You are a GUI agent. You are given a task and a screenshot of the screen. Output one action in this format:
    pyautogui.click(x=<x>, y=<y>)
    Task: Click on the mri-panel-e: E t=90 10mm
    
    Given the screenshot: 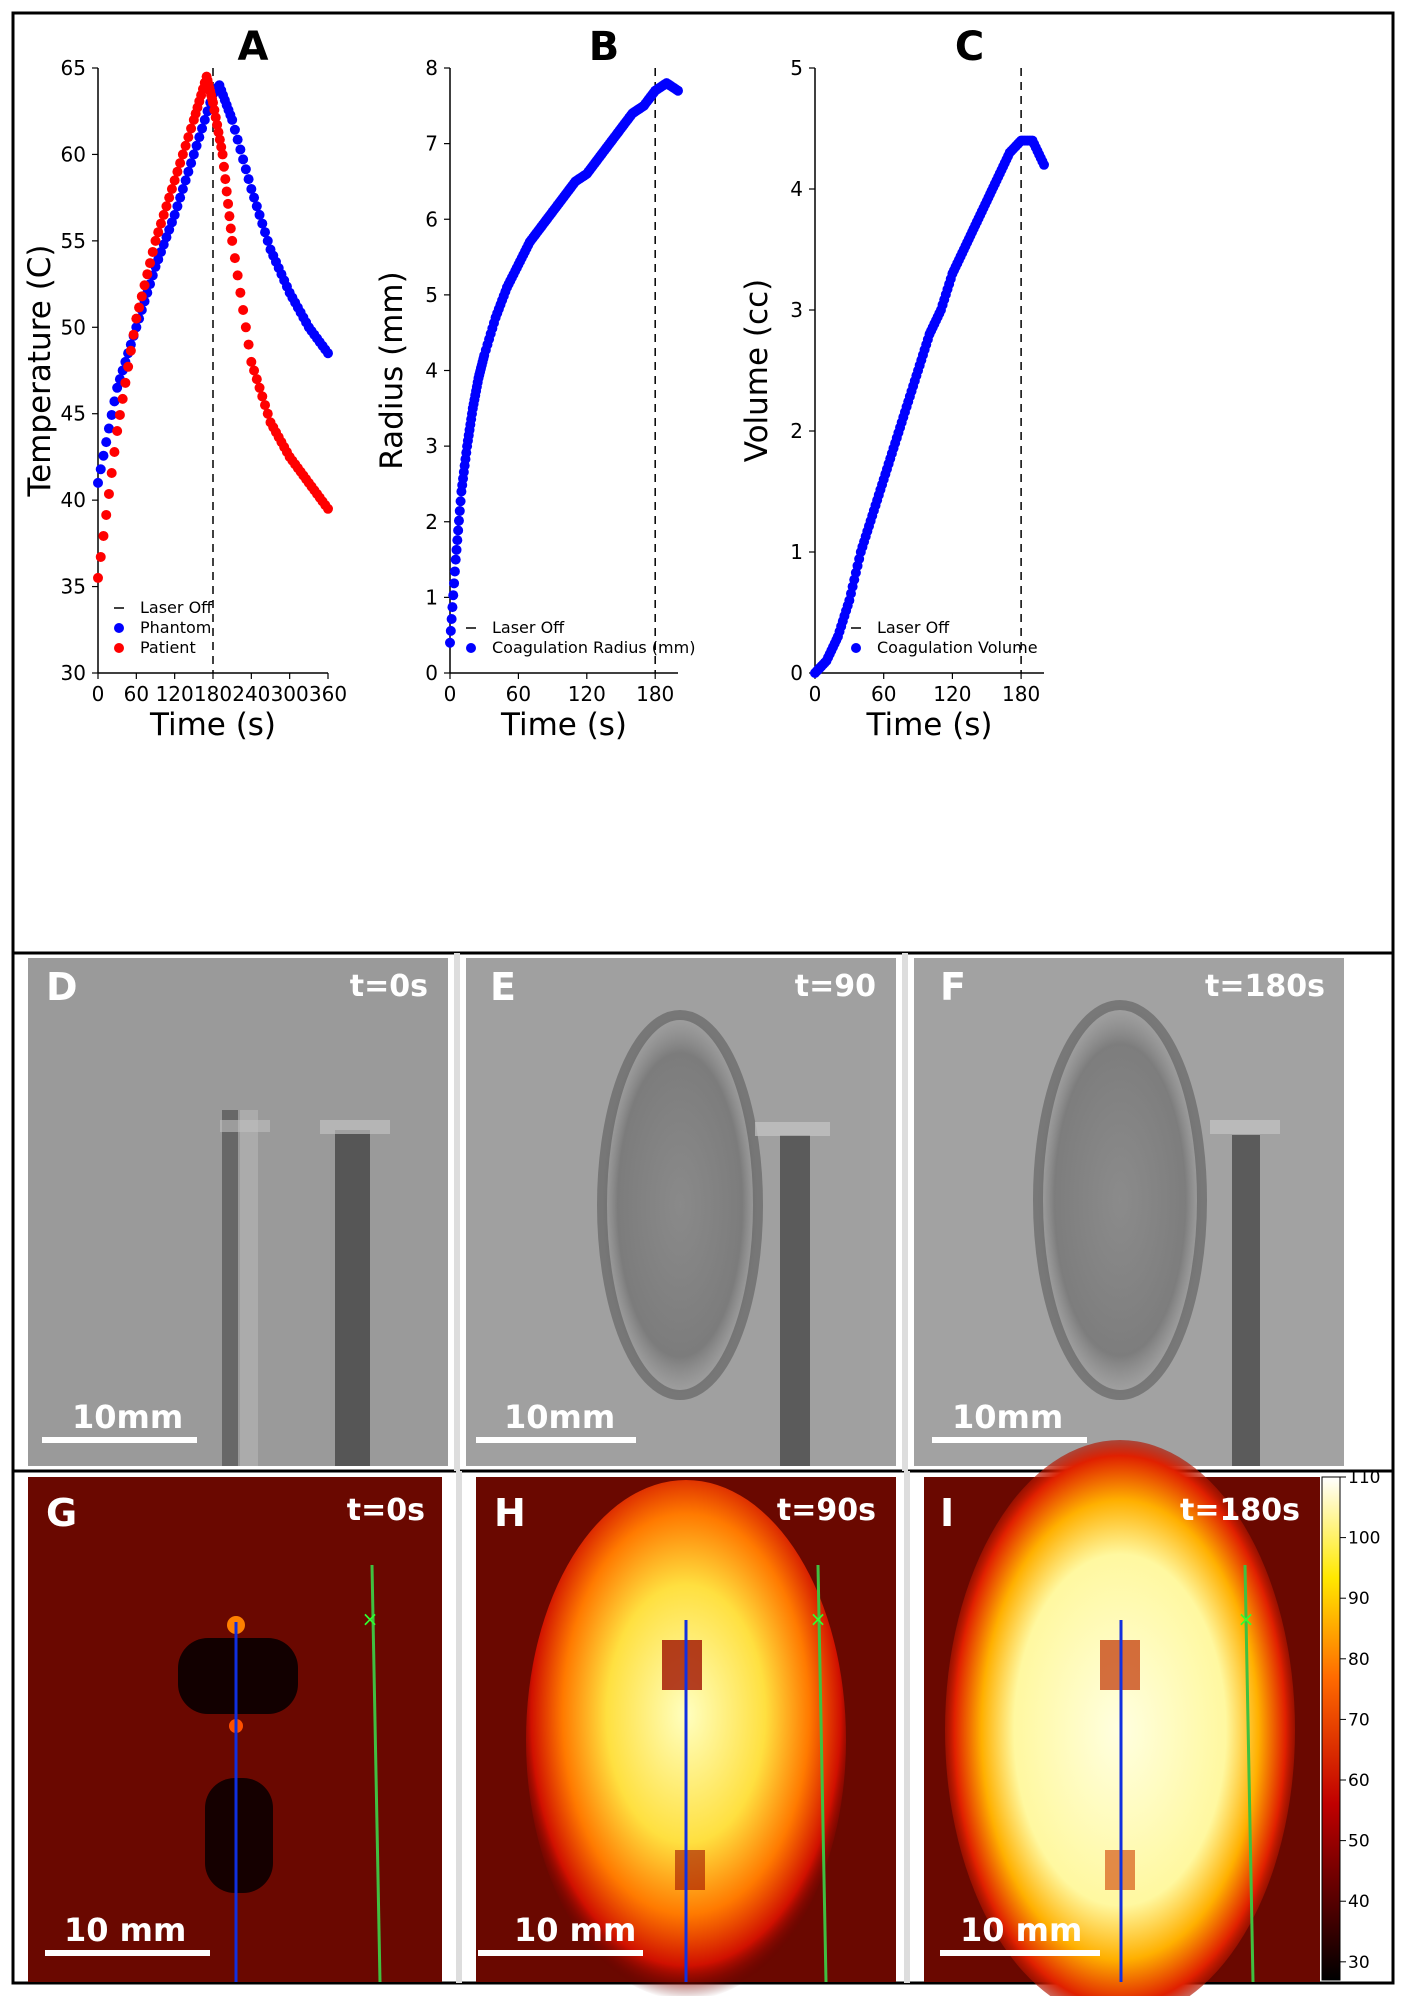 What is the action you would take?
    pyautogui.click(x=681, y=1212)
    